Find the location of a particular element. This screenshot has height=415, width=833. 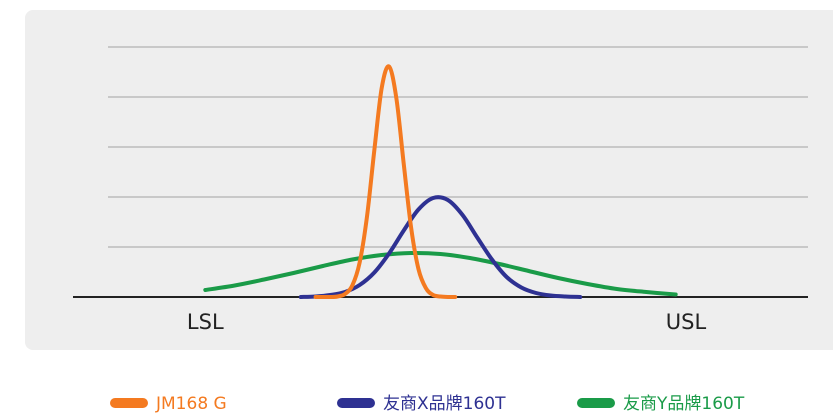

legend-label: 友商Y品牌160T is located at coordinates (684, 404).